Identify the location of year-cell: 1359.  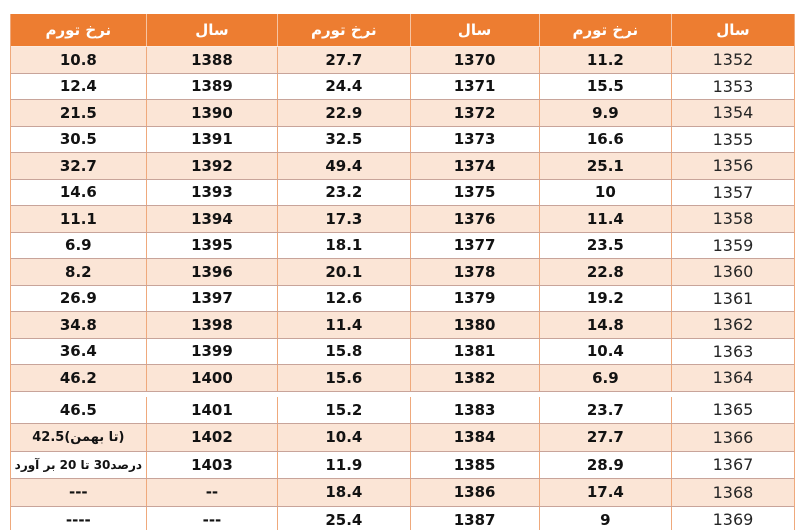
(732, 245).